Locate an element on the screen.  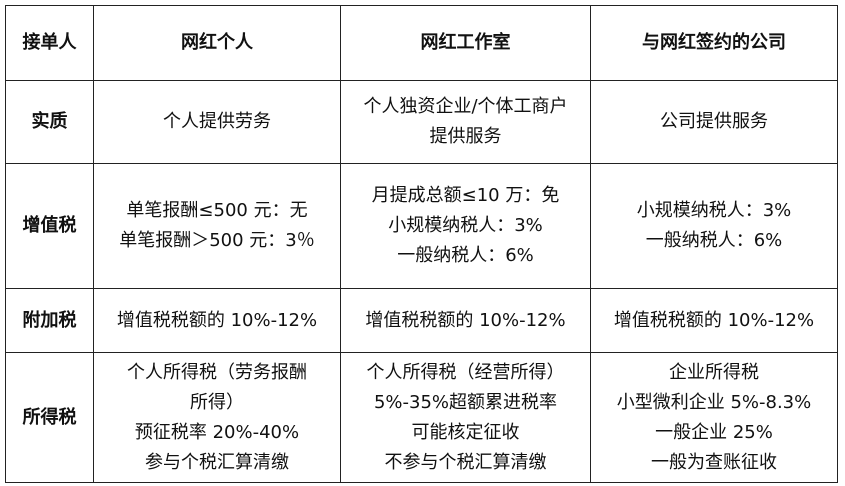
cell-line: 预征税率 20%-40% is located at coordinates (217, 432).